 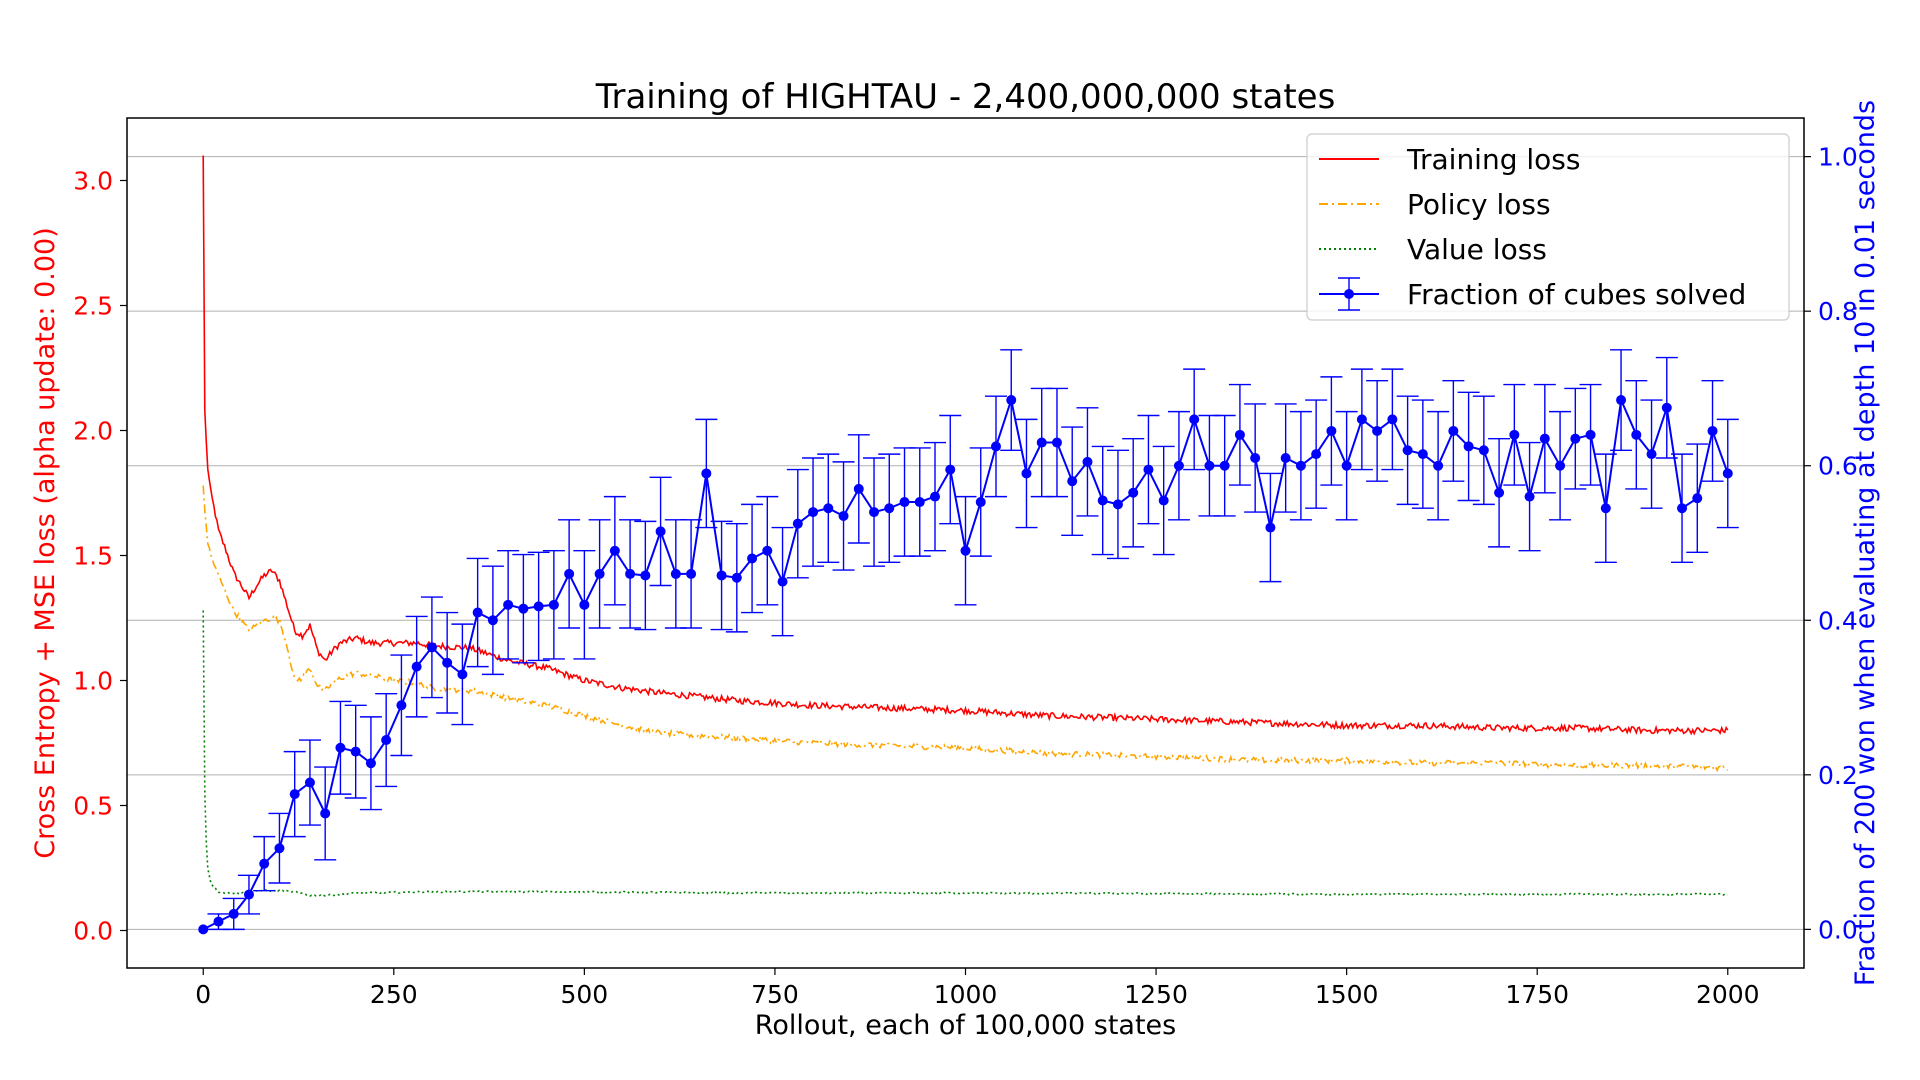 What do you see at coordinates (93, 431) in the screenshot?
I see `y-left-tick-label: 2.0` at bounding box center [93, 431].